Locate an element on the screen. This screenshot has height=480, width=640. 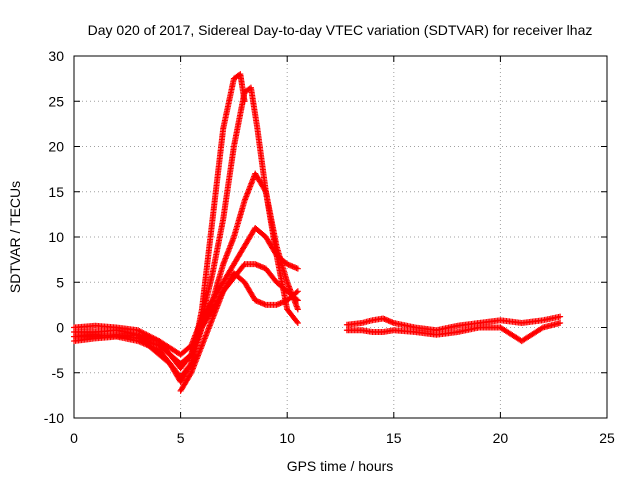
y-tick-label: -10 is located at coordinates (54, 418).